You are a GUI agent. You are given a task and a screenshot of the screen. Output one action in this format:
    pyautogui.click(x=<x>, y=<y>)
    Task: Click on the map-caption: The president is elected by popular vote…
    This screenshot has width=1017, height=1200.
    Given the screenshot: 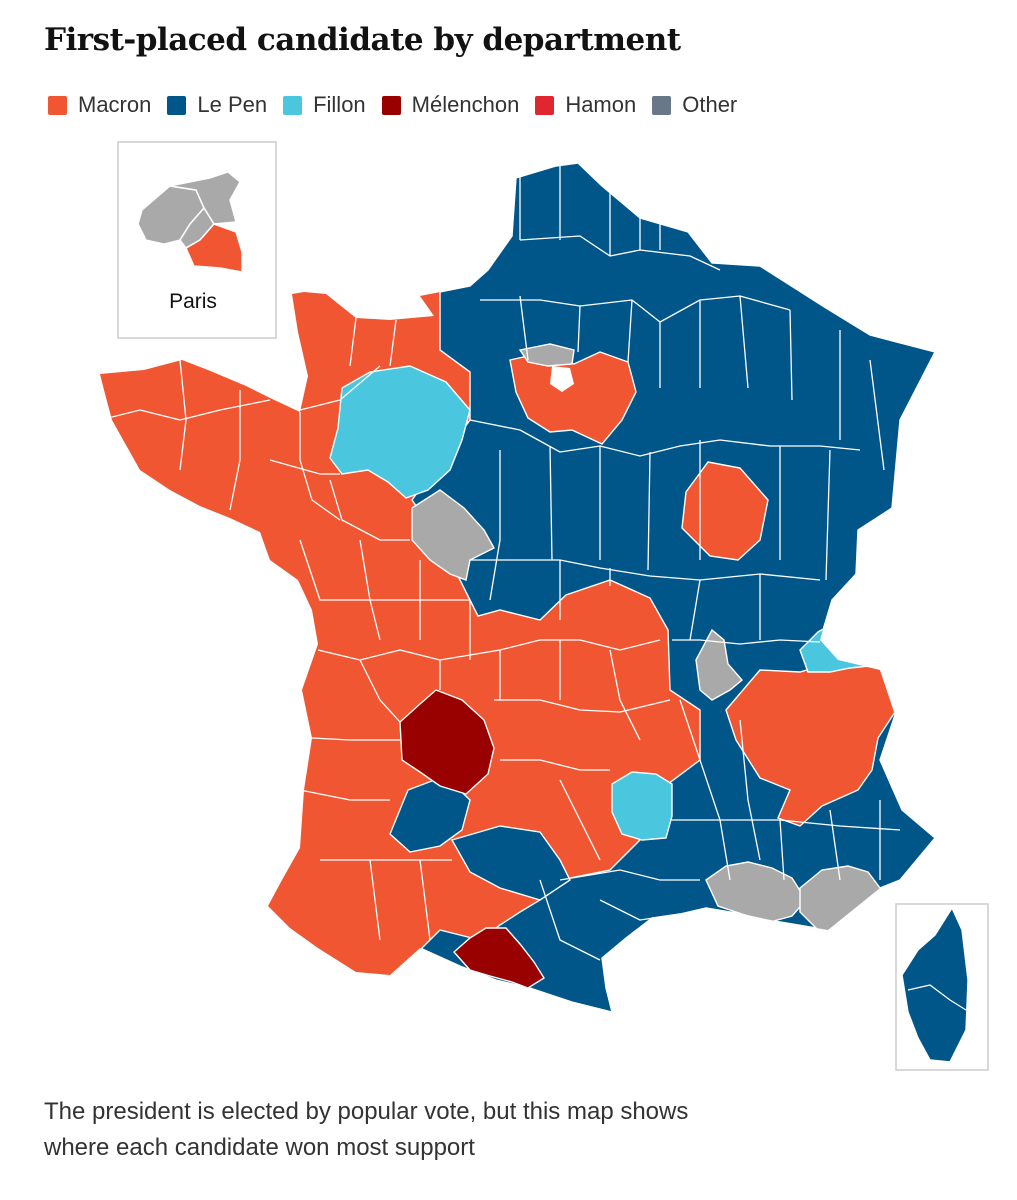 What is the action you would take?
    pyautogui.click(x=366, y=1129)
    